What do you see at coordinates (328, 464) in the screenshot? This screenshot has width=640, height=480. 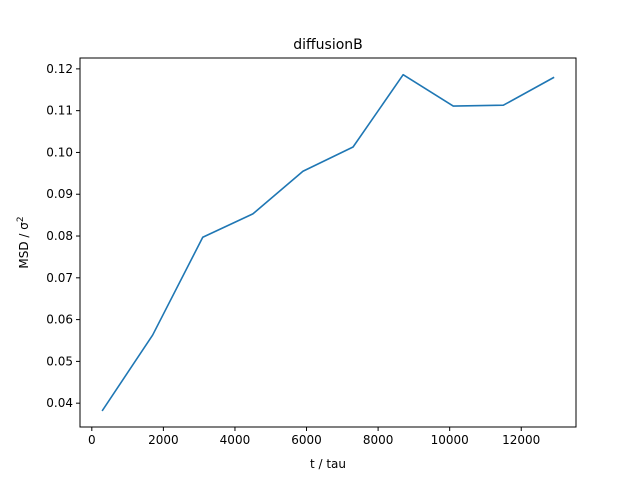 I see `x-axis-label: t / tau` at bounding box center [328, 464].